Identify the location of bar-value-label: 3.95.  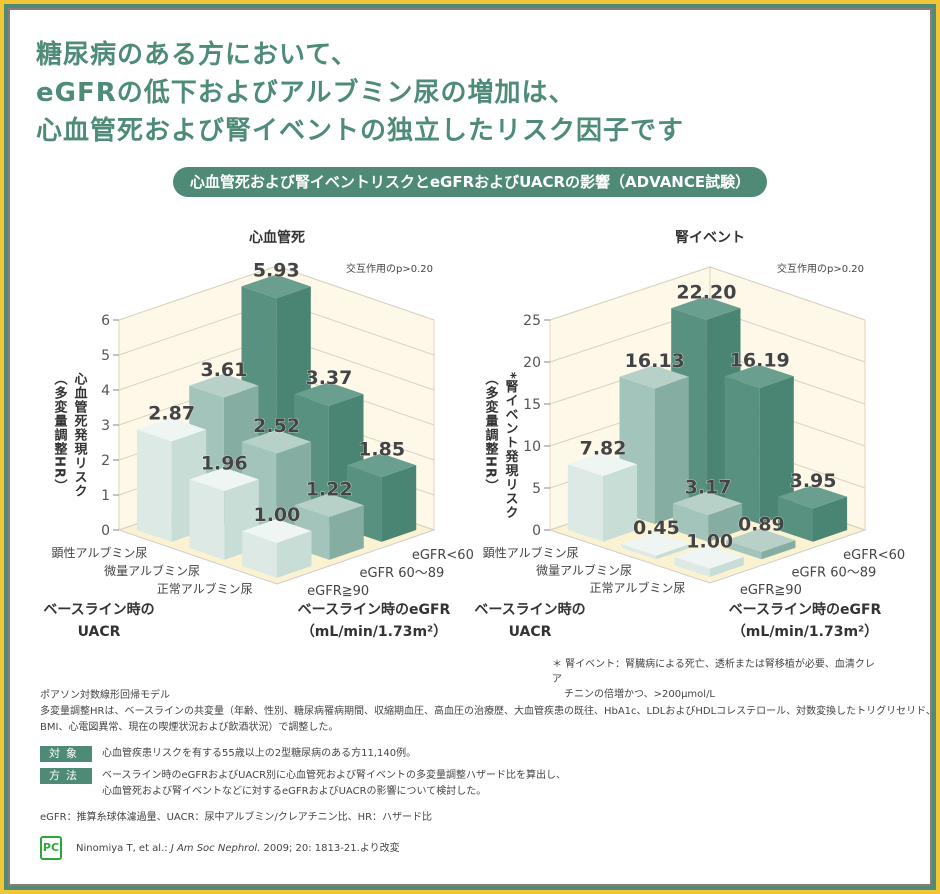
(813, 481).